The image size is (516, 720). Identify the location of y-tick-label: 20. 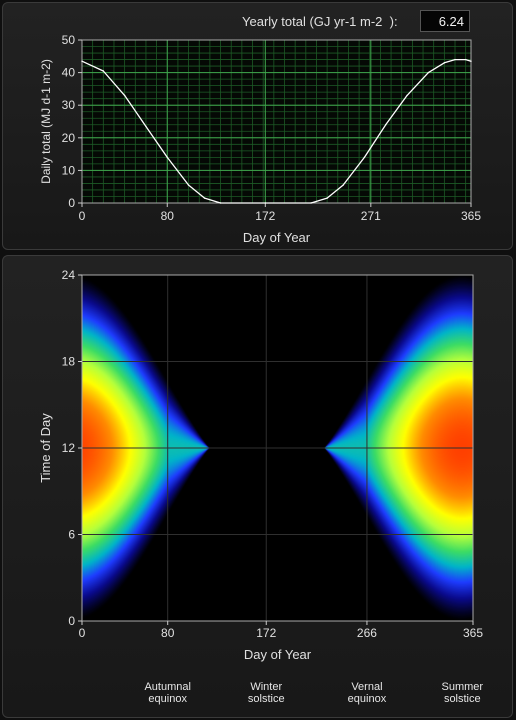
(69, 138).